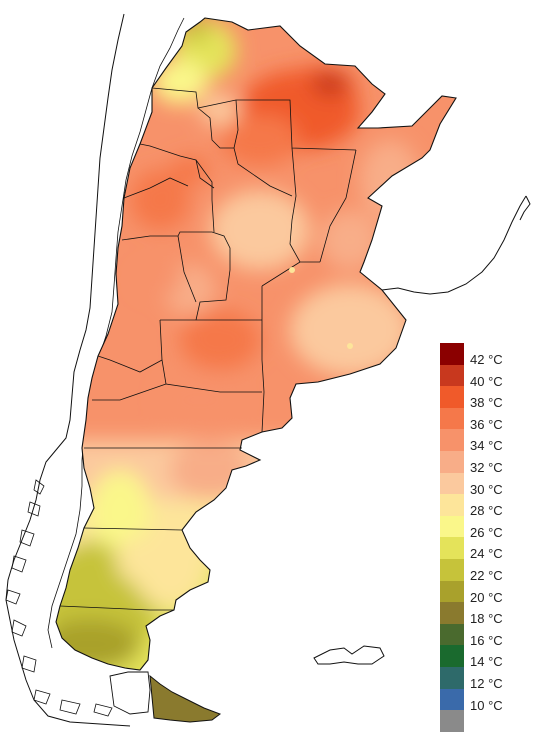 The height and width of the screenshot is (745, 538). Describe the element at coordinates (489, 721) in the screenshot. I see `legend-row` at that location.